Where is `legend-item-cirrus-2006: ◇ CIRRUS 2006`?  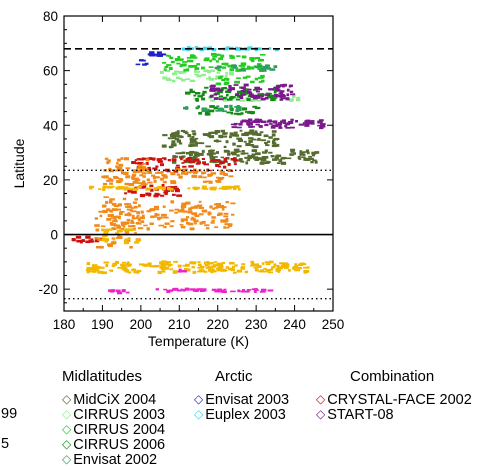 legend-item-cirrus-2006: ◇ CIRRUS 2006 is located at coordinates (113, 445).